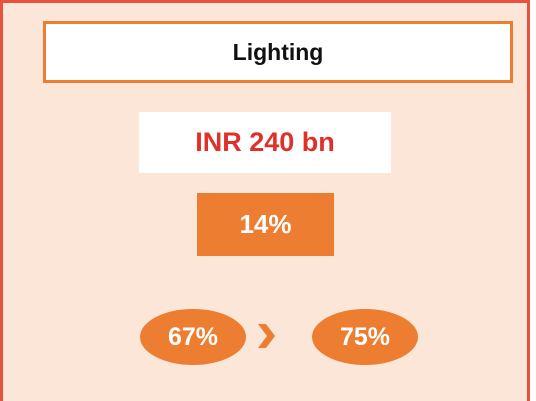 The width and height of the screenshot is (536, 401). I want to click on title: Lighting, so click(278, 51).